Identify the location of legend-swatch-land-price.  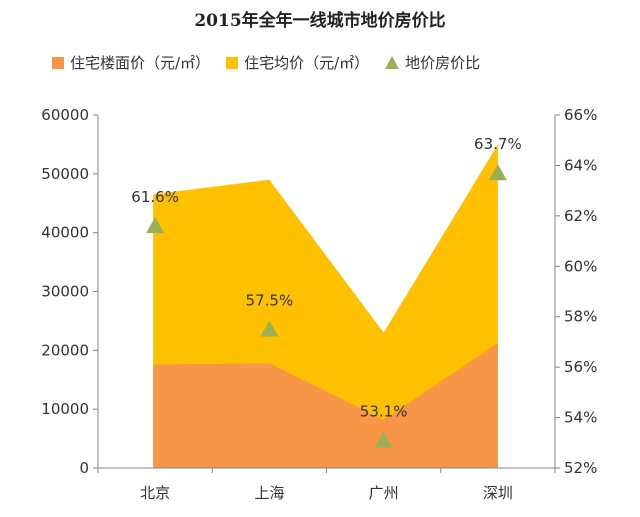
(58, 62).